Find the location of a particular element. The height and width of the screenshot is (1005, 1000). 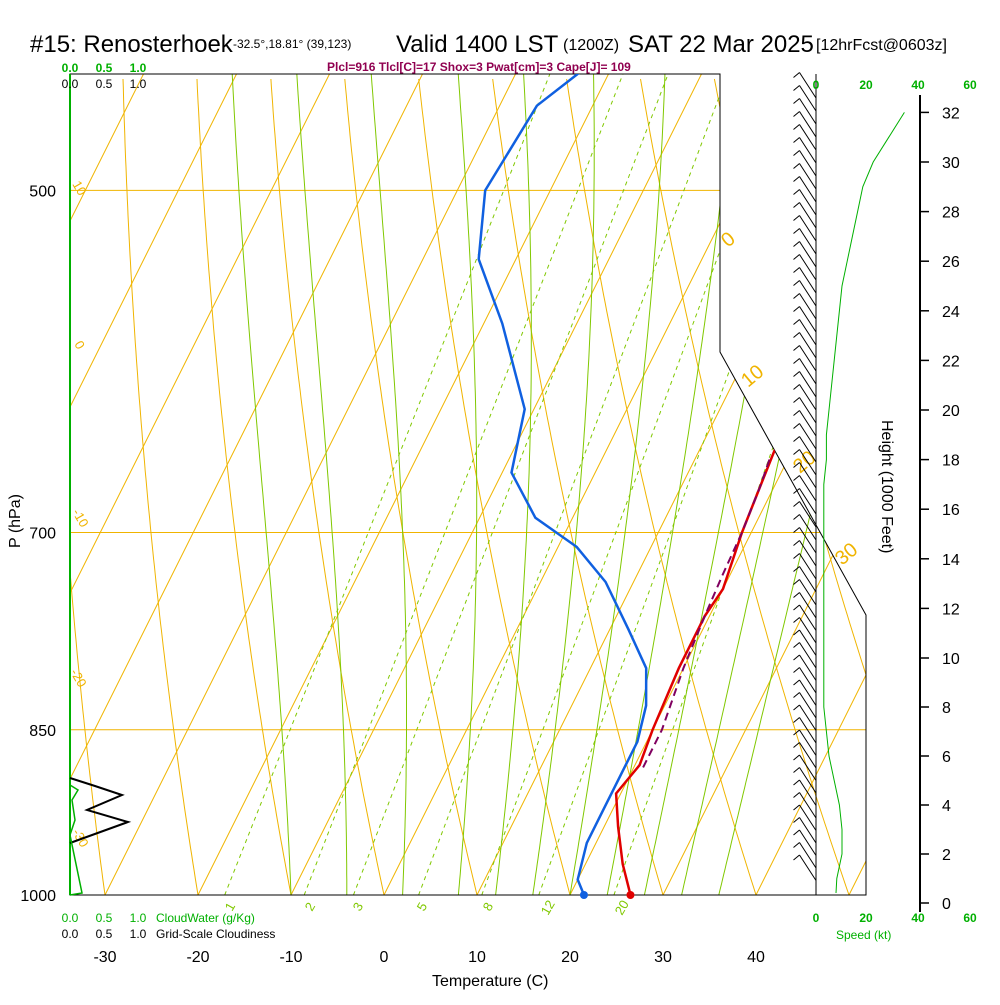

pressure-ticks: 2503004005007008501000 is located at coordinates (38, 544).